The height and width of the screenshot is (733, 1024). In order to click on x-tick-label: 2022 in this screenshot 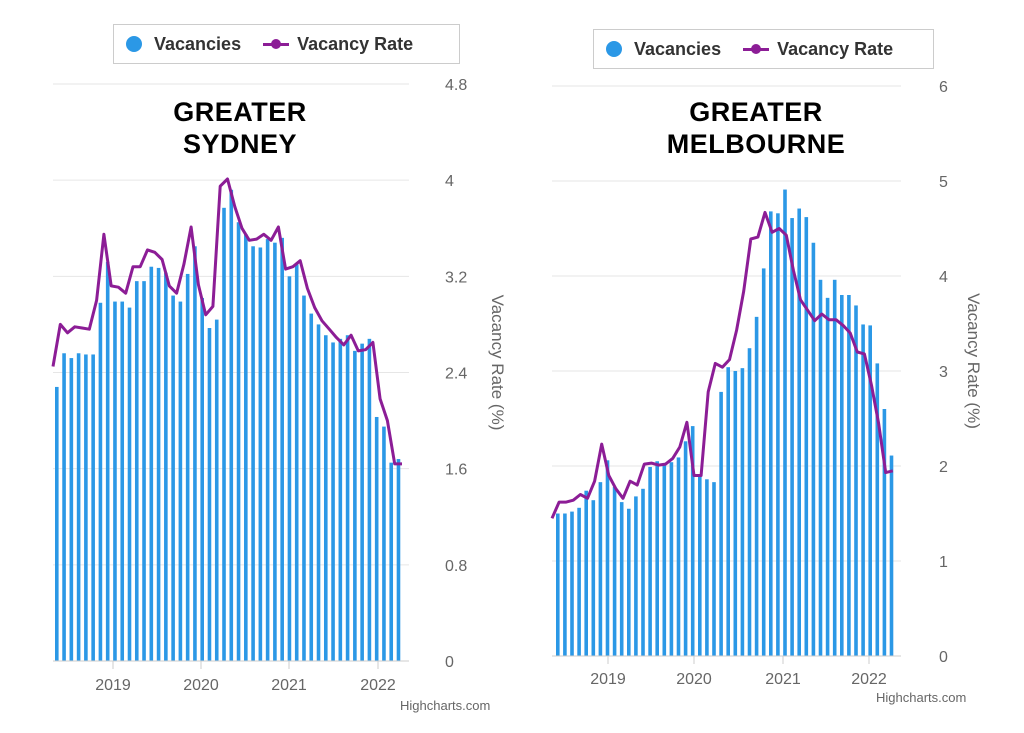, I will do `click(378, 685)`.